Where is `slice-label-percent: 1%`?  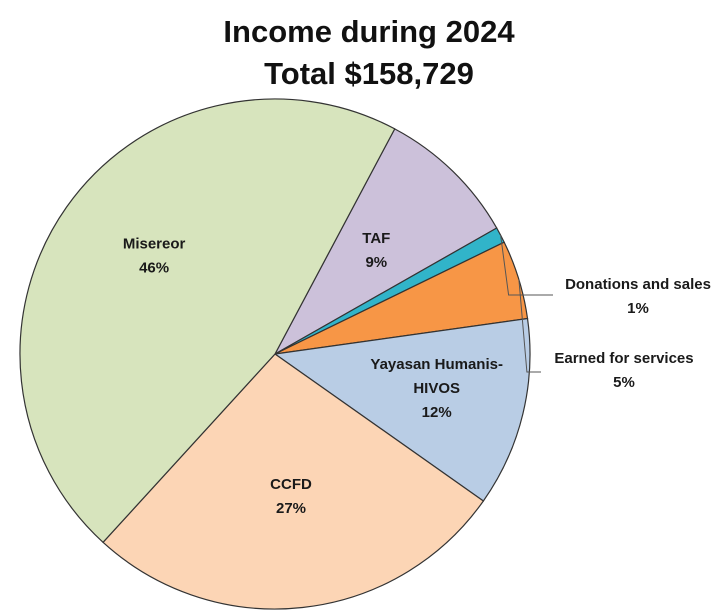
slice-label-percent: 1% is located at coordinates (638, 308).